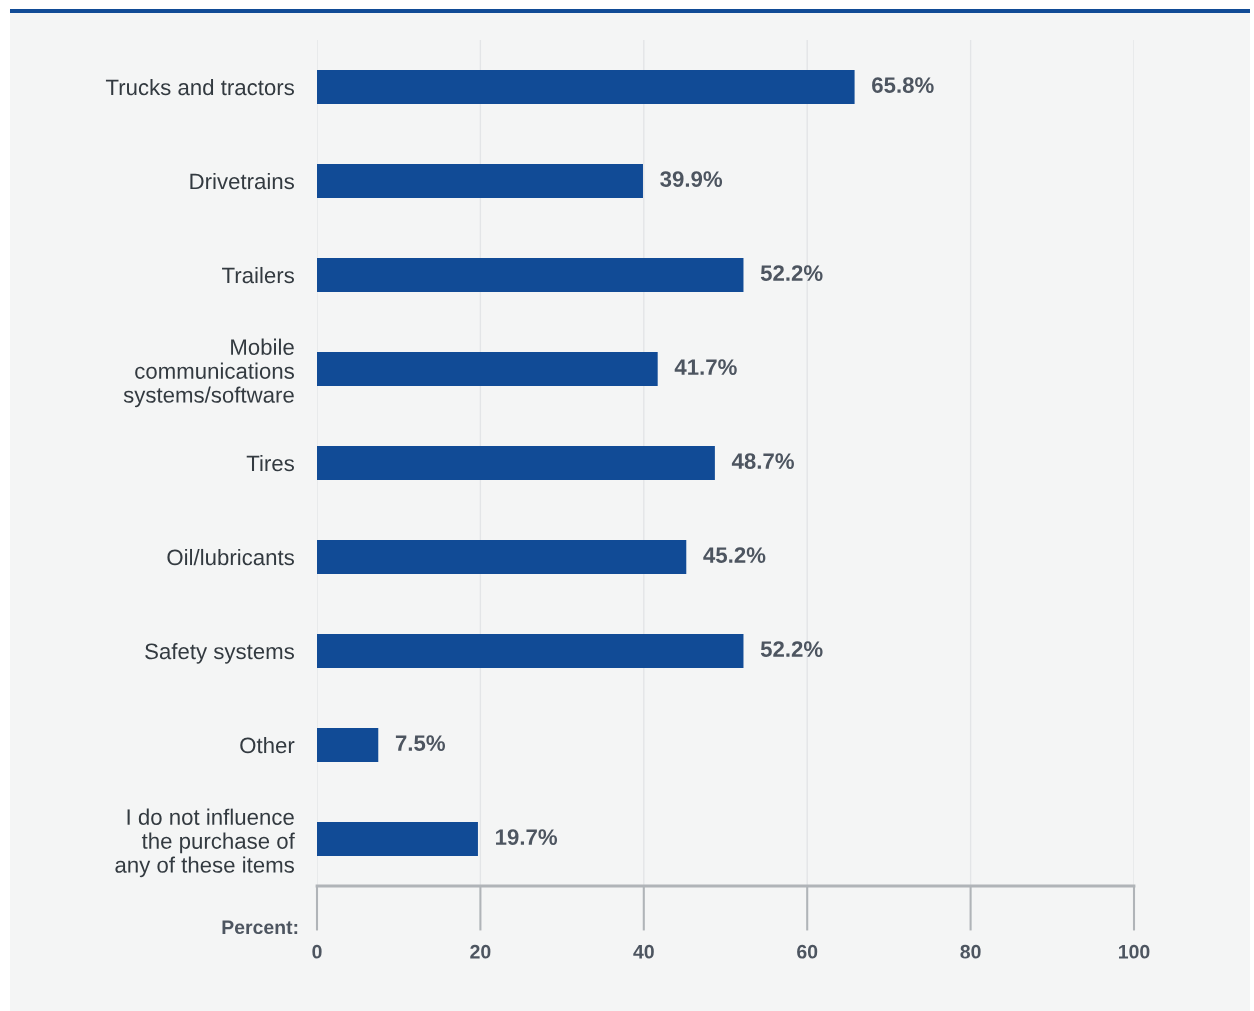 This screenshot has height=1011, width=1254. Describe the element at coordinates (270, 463) in the screenshot. I see `y-tick-label: Tires` at that location.